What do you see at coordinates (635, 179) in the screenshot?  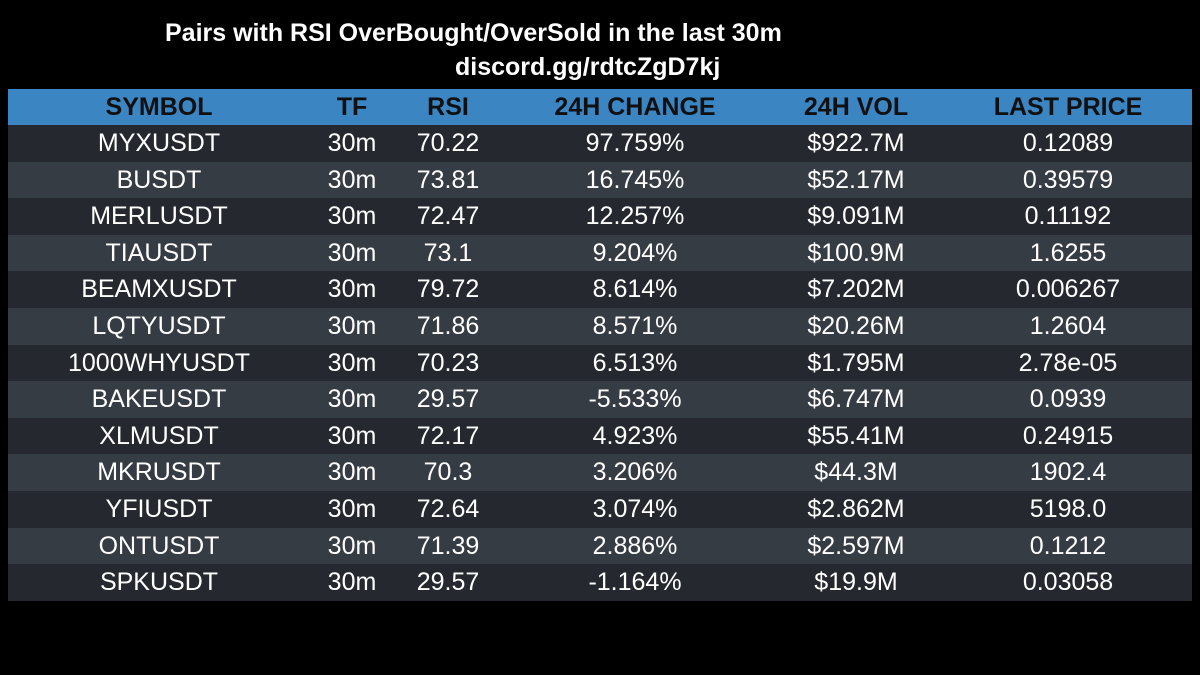 I see `cell-24h-change: 16.745%` at bounding box center [635, 179].